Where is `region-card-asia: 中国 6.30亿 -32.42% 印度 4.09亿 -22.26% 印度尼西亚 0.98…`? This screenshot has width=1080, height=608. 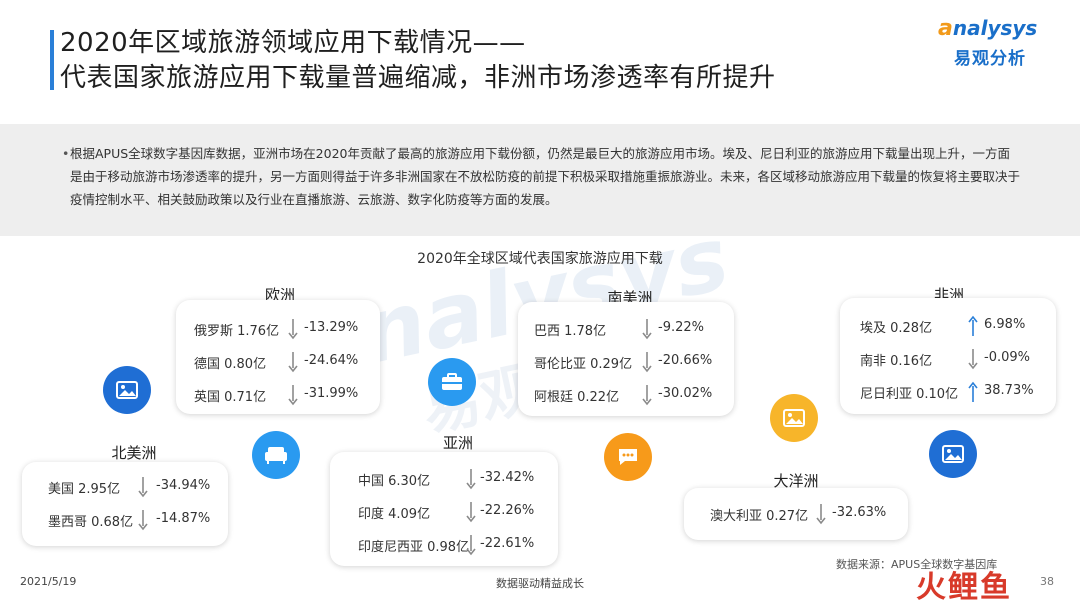
region-card-asia: 中国 6.30亿 -32.42% 印度 4.09亿 -22.26% 印度尼西亚 0.98… is located at coordinates (444, 509).